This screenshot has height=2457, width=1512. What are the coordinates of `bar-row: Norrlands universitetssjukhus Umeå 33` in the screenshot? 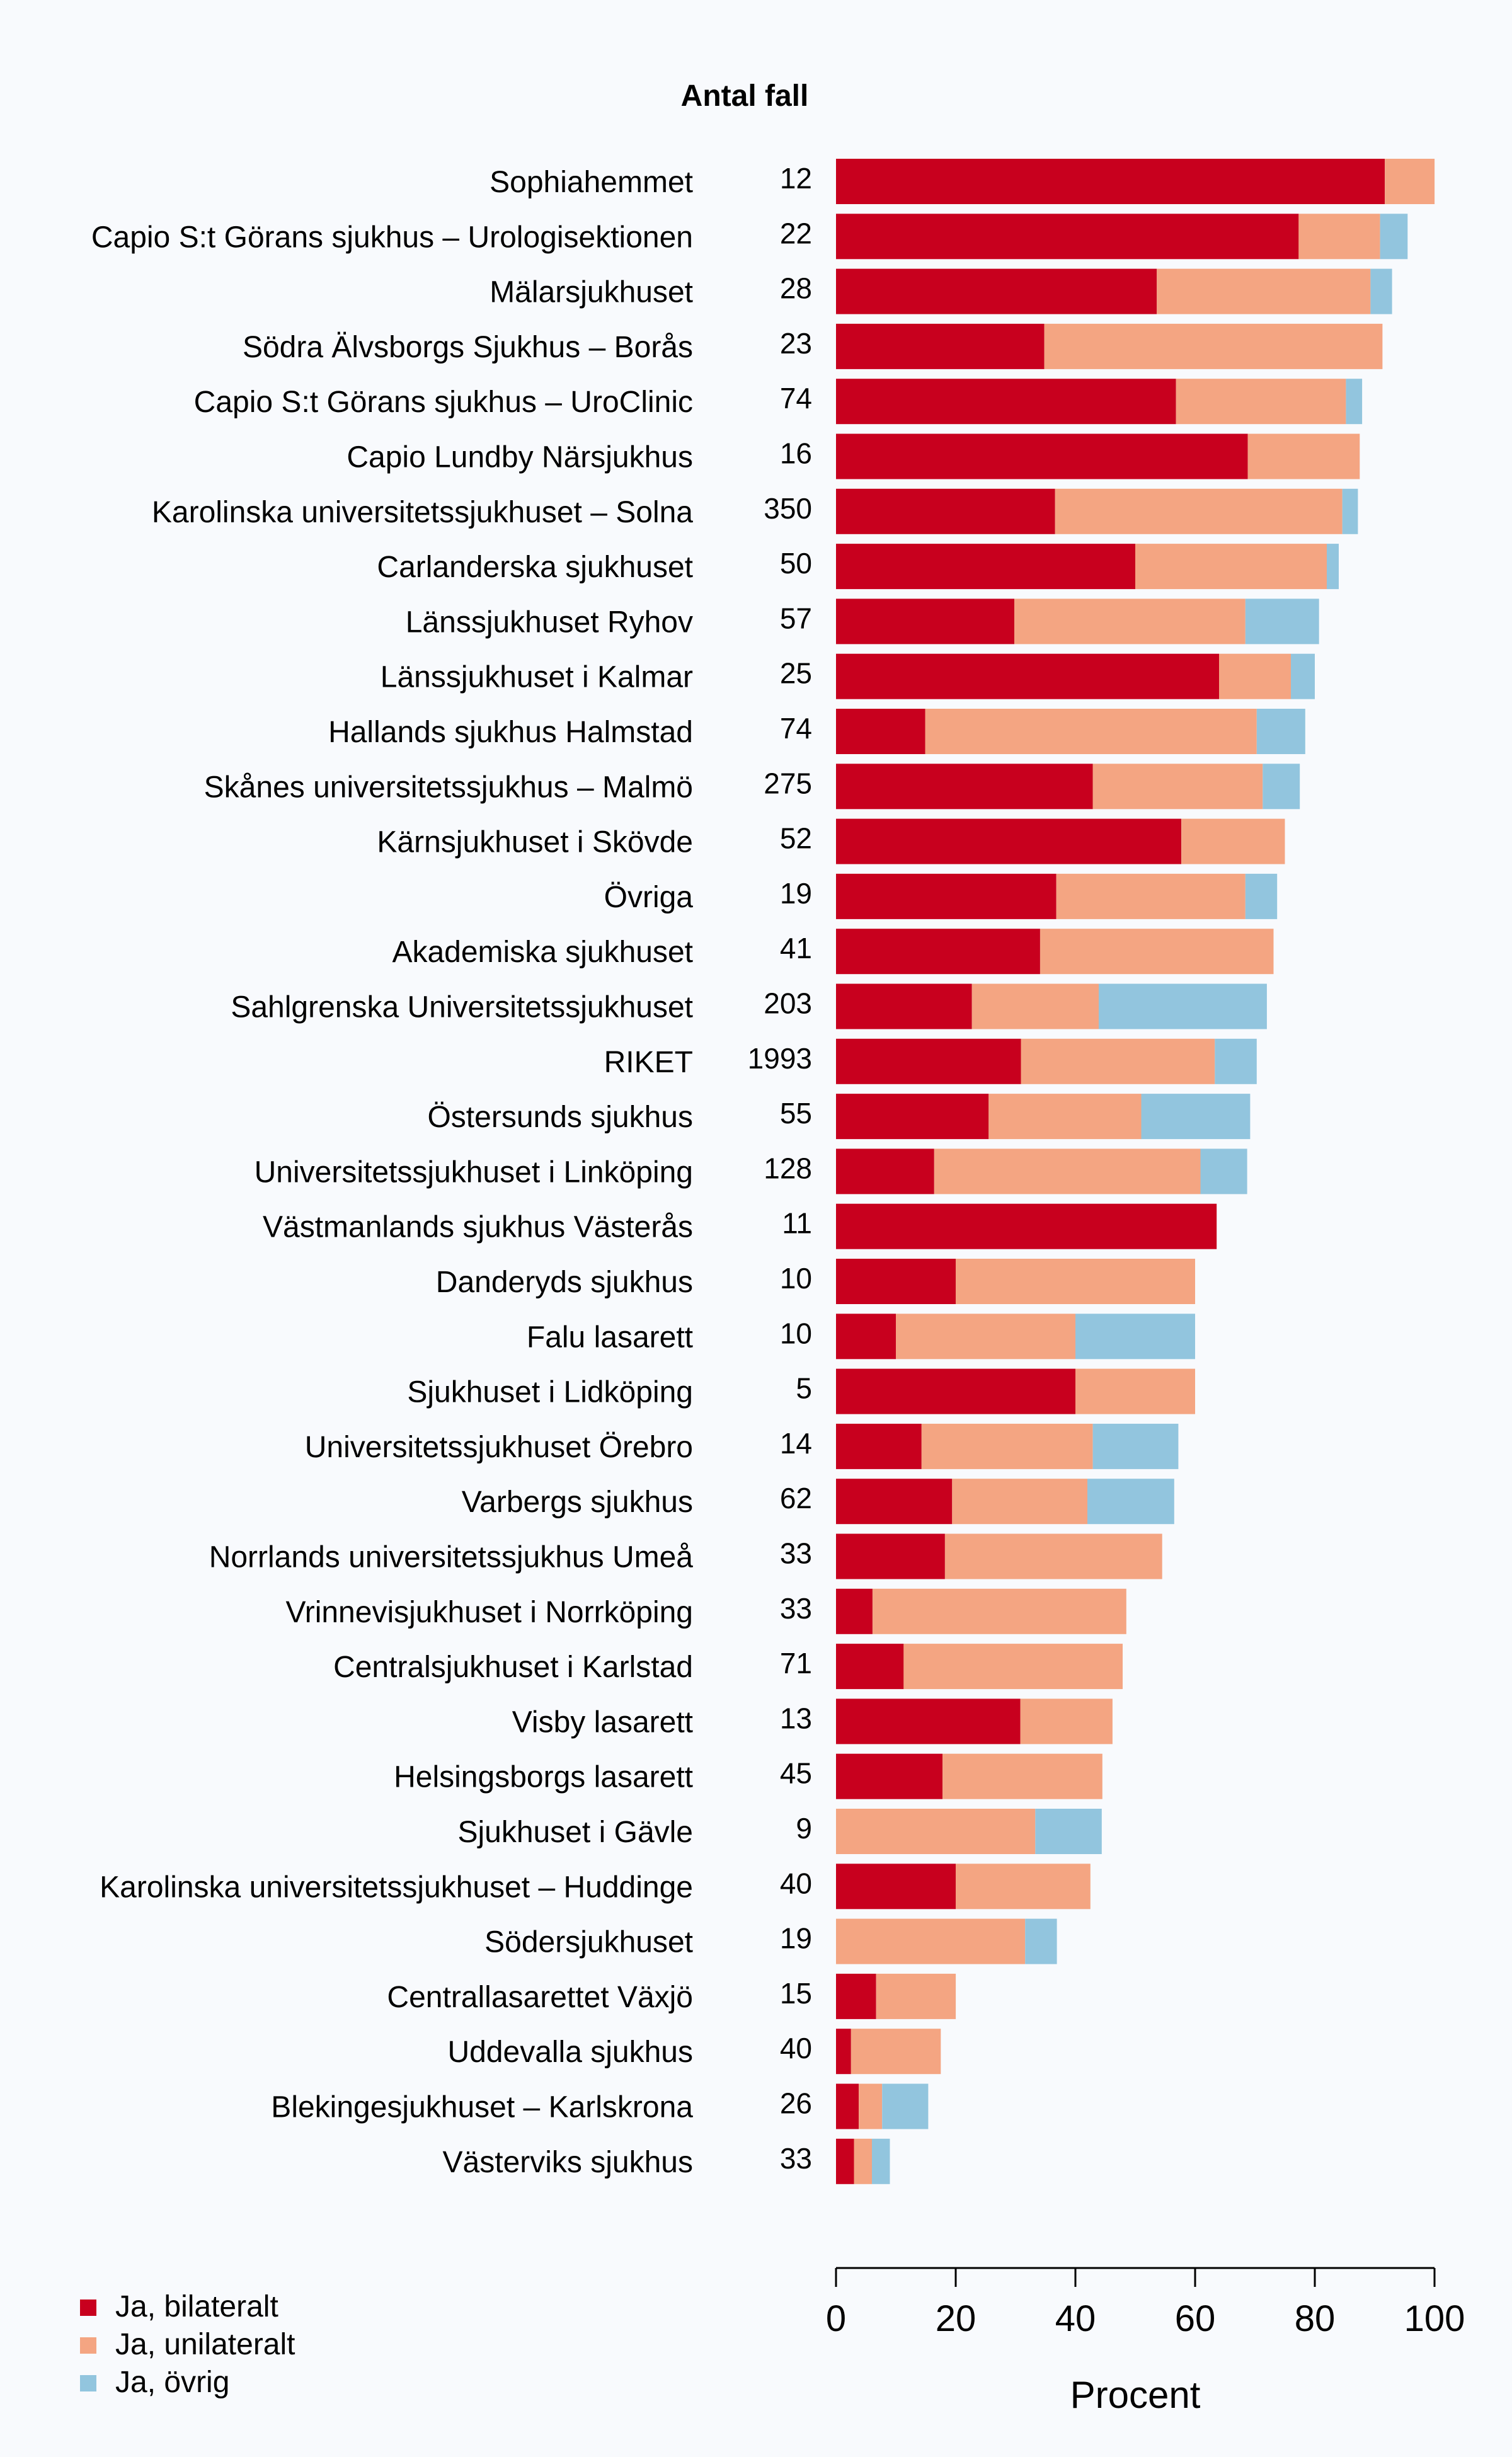 It's located at (685, 1556).